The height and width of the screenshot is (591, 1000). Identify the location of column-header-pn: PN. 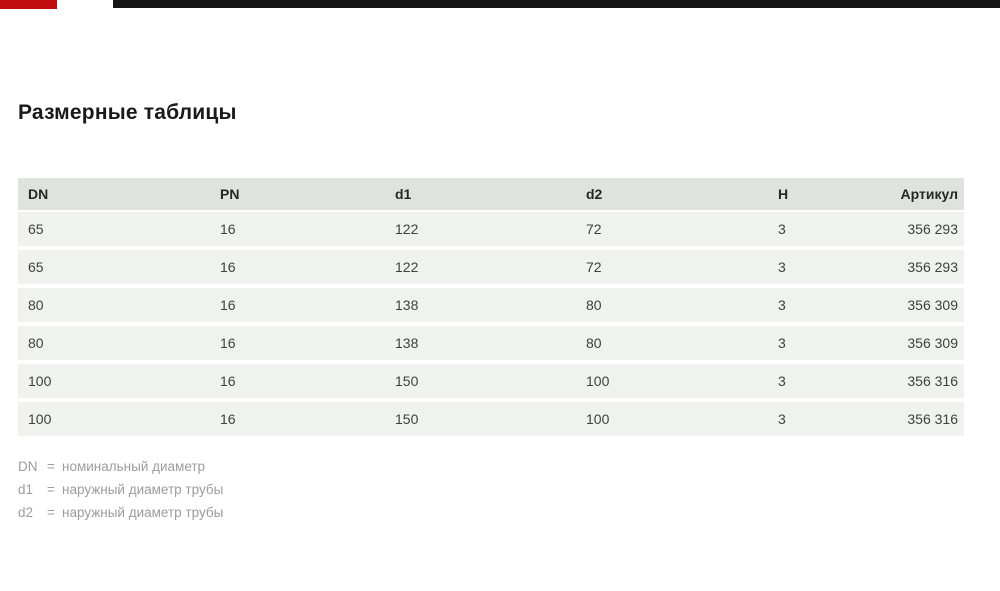
(230, 194).